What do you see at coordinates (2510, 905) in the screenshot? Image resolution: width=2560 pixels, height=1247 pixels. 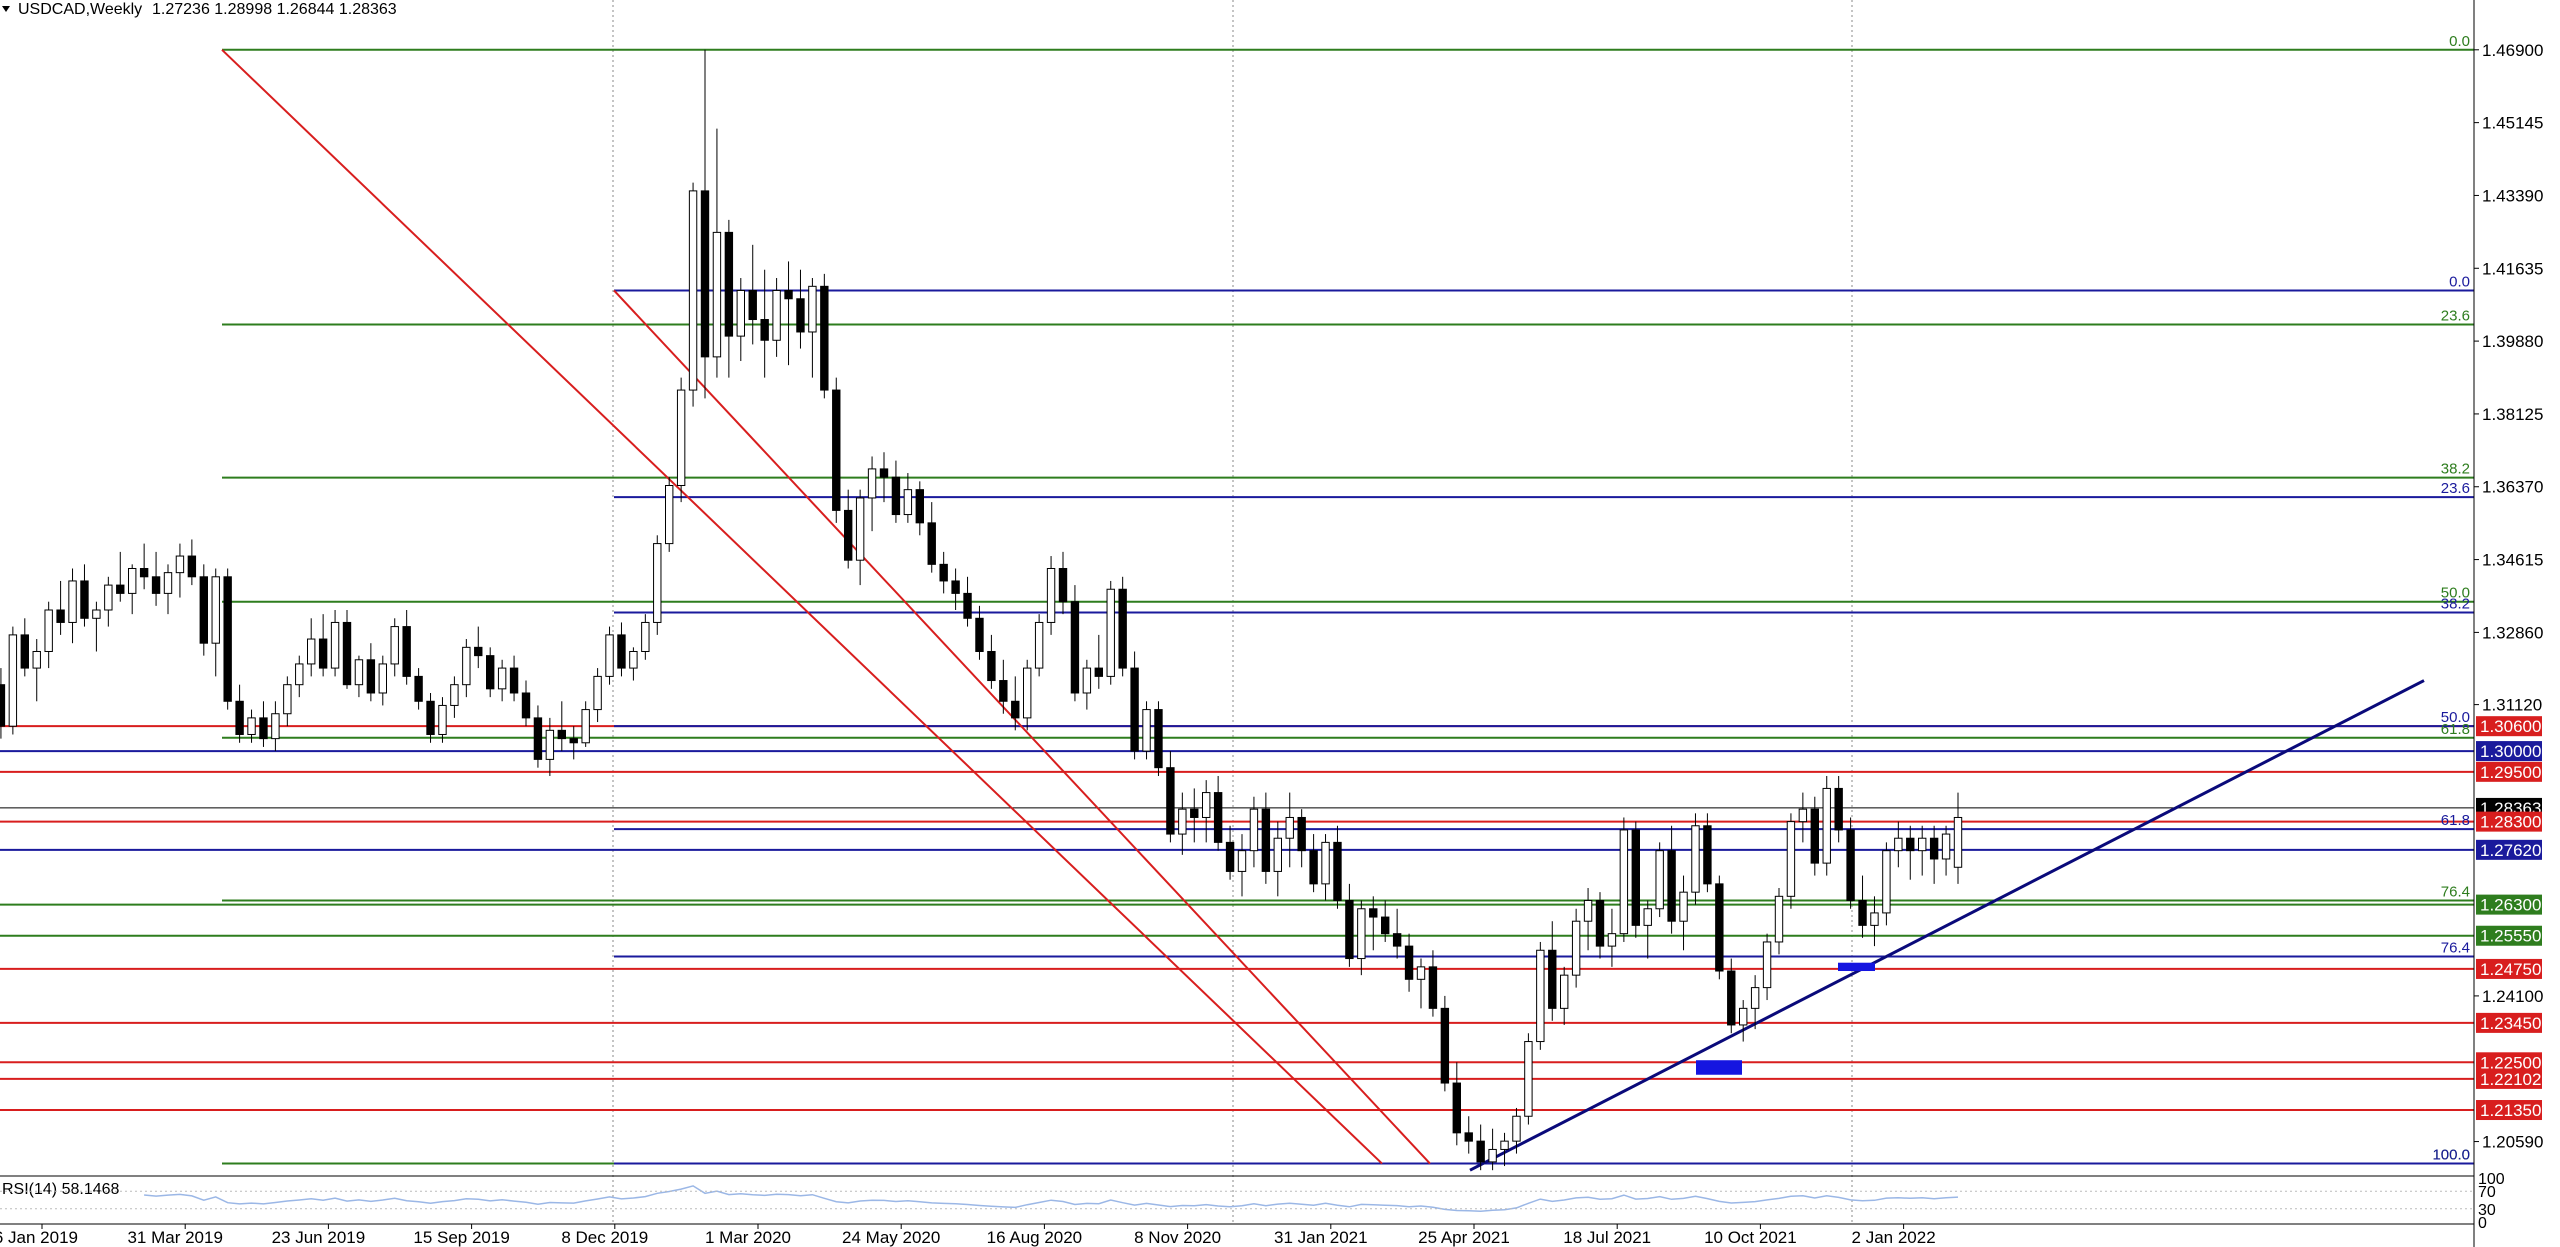 I see `level-price-tag-text: 1.26300` at bounding box center [2510, 905].